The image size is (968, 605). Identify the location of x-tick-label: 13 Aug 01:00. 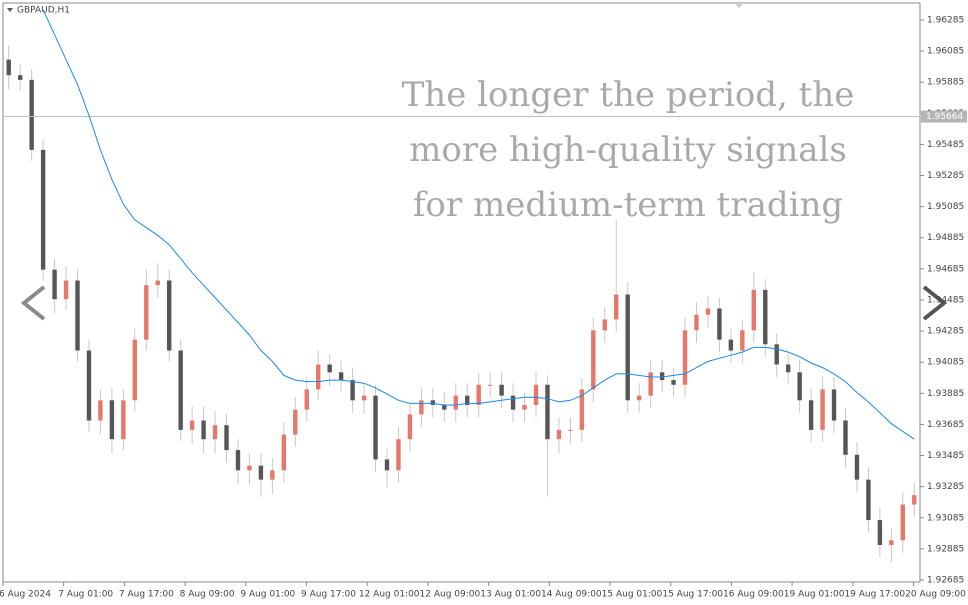
(510, 595).